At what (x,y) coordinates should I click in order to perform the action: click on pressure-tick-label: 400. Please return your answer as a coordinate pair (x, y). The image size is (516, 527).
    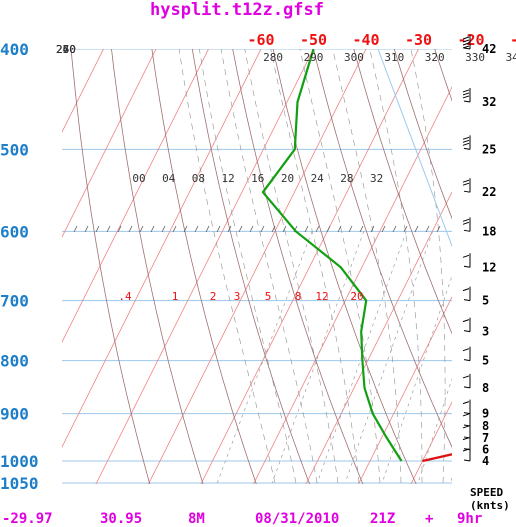
    Looking at the image, I should click on (14, 49).